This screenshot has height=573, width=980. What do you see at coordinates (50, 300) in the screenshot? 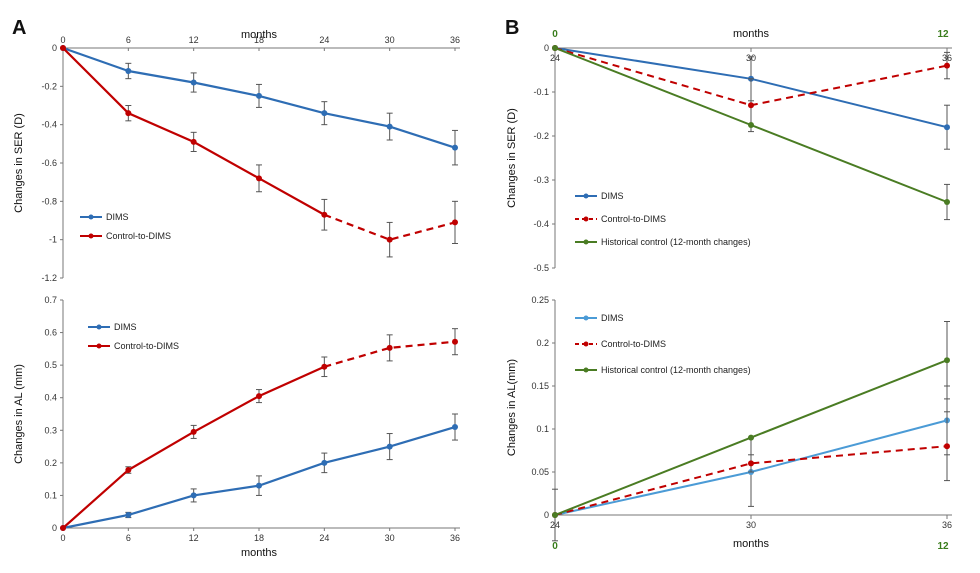
I see `A-bottom-y-tick-label: 0.7` at bounding box center [50, 300].